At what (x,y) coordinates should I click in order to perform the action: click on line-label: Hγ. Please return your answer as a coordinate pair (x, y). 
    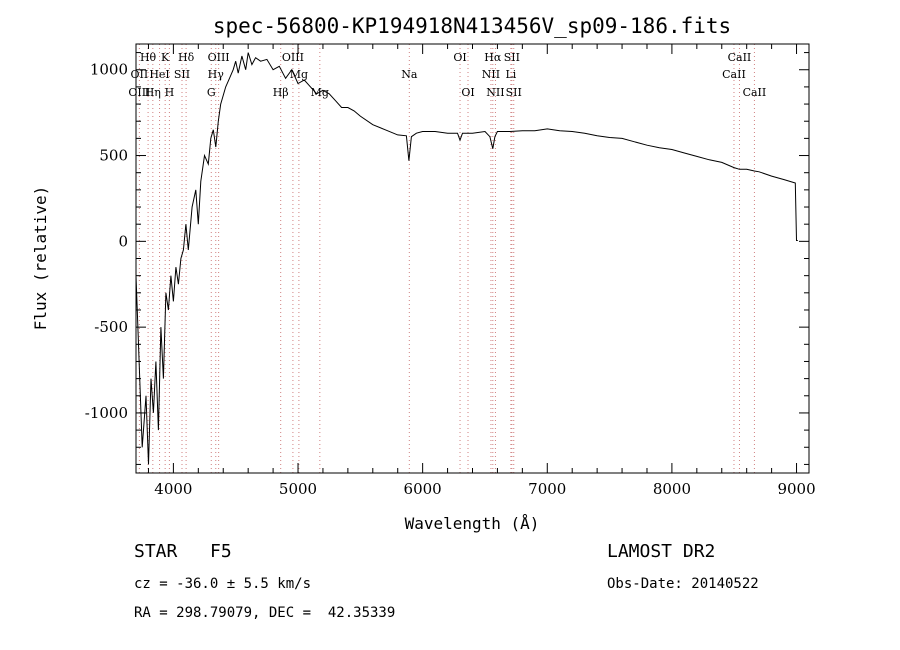
    Looking at the image, I should click on (216, 74).